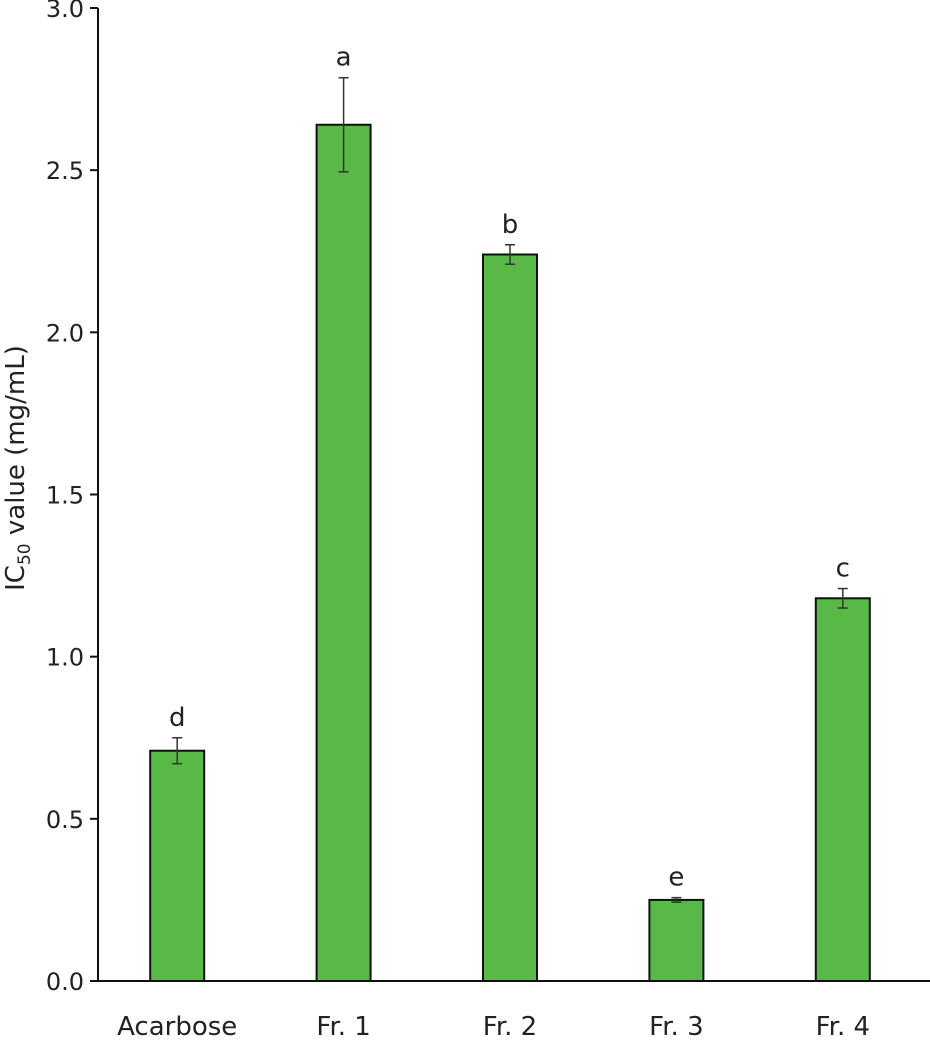 Image resolution: width=930 pixels, height=1041 pixels. I want to click on x-axis: Acarbose Fr. 1 Fr. 2 Fr. 3 Fr. 4, so click(514, 1010).